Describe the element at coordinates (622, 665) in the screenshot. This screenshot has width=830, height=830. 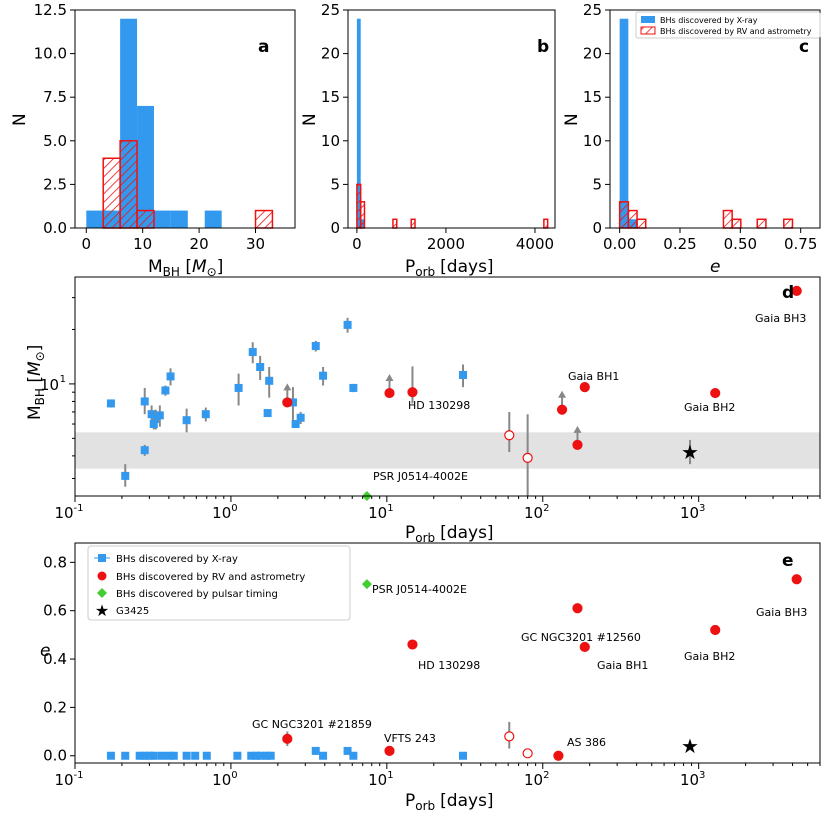
I see `annotation-gaia-bh1-e: Gaia BH1` at that location.